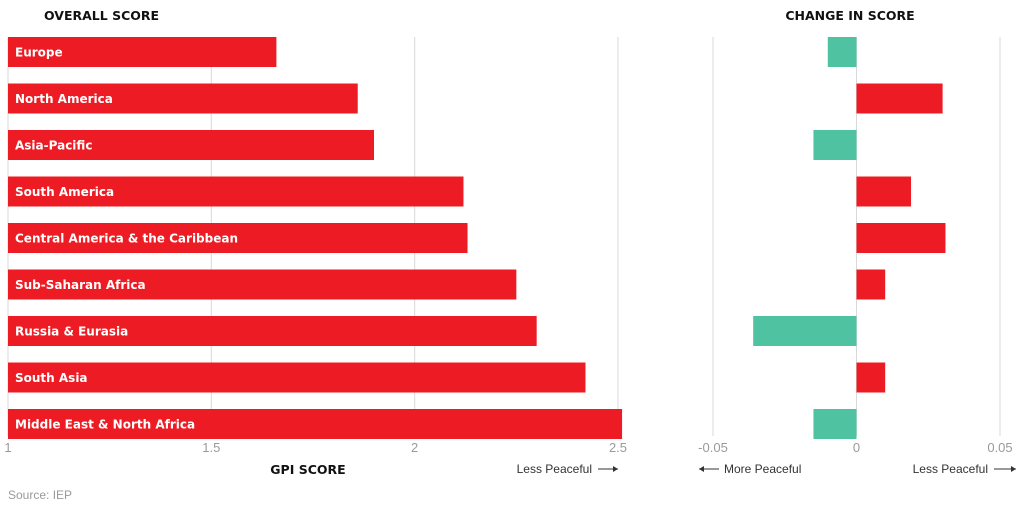 The image size is (1024, 509). Describe the element at coordinates (762, 469) in the screenshot. I see `more-peaceful-label: More Peaceful` at that location.